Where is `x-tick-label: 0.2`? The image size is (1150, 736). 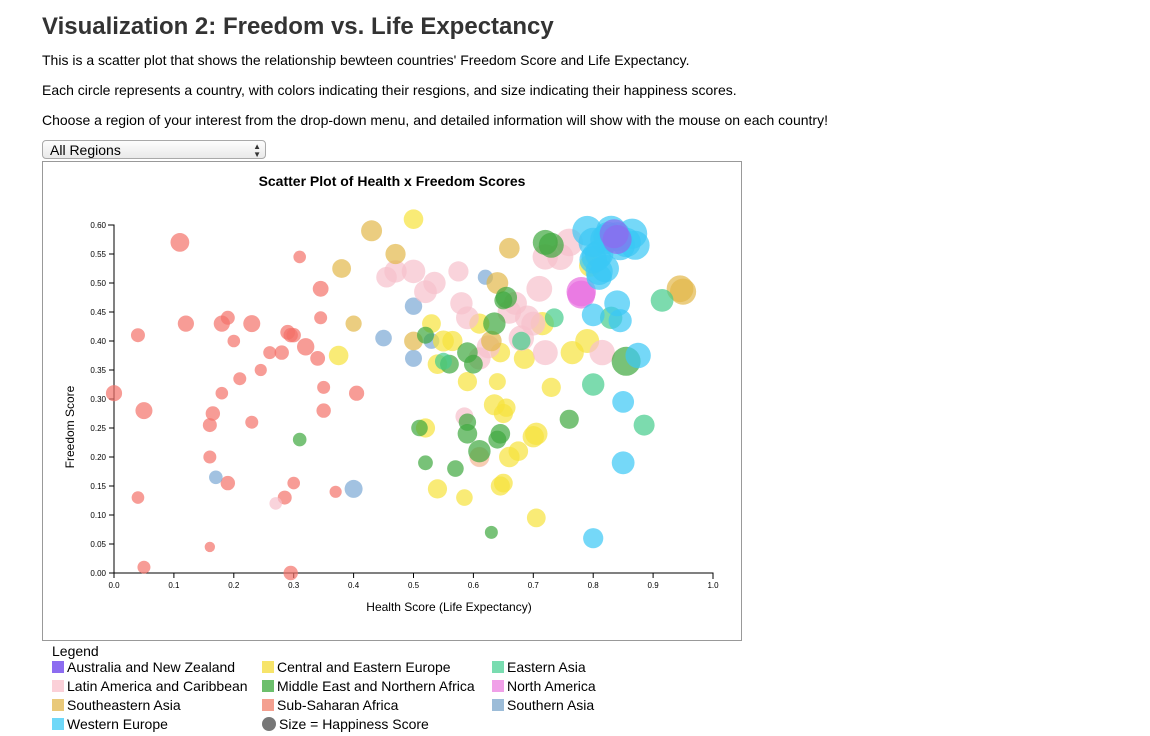
x-tick-label: 0.2 is located at coordinates (234, 585).